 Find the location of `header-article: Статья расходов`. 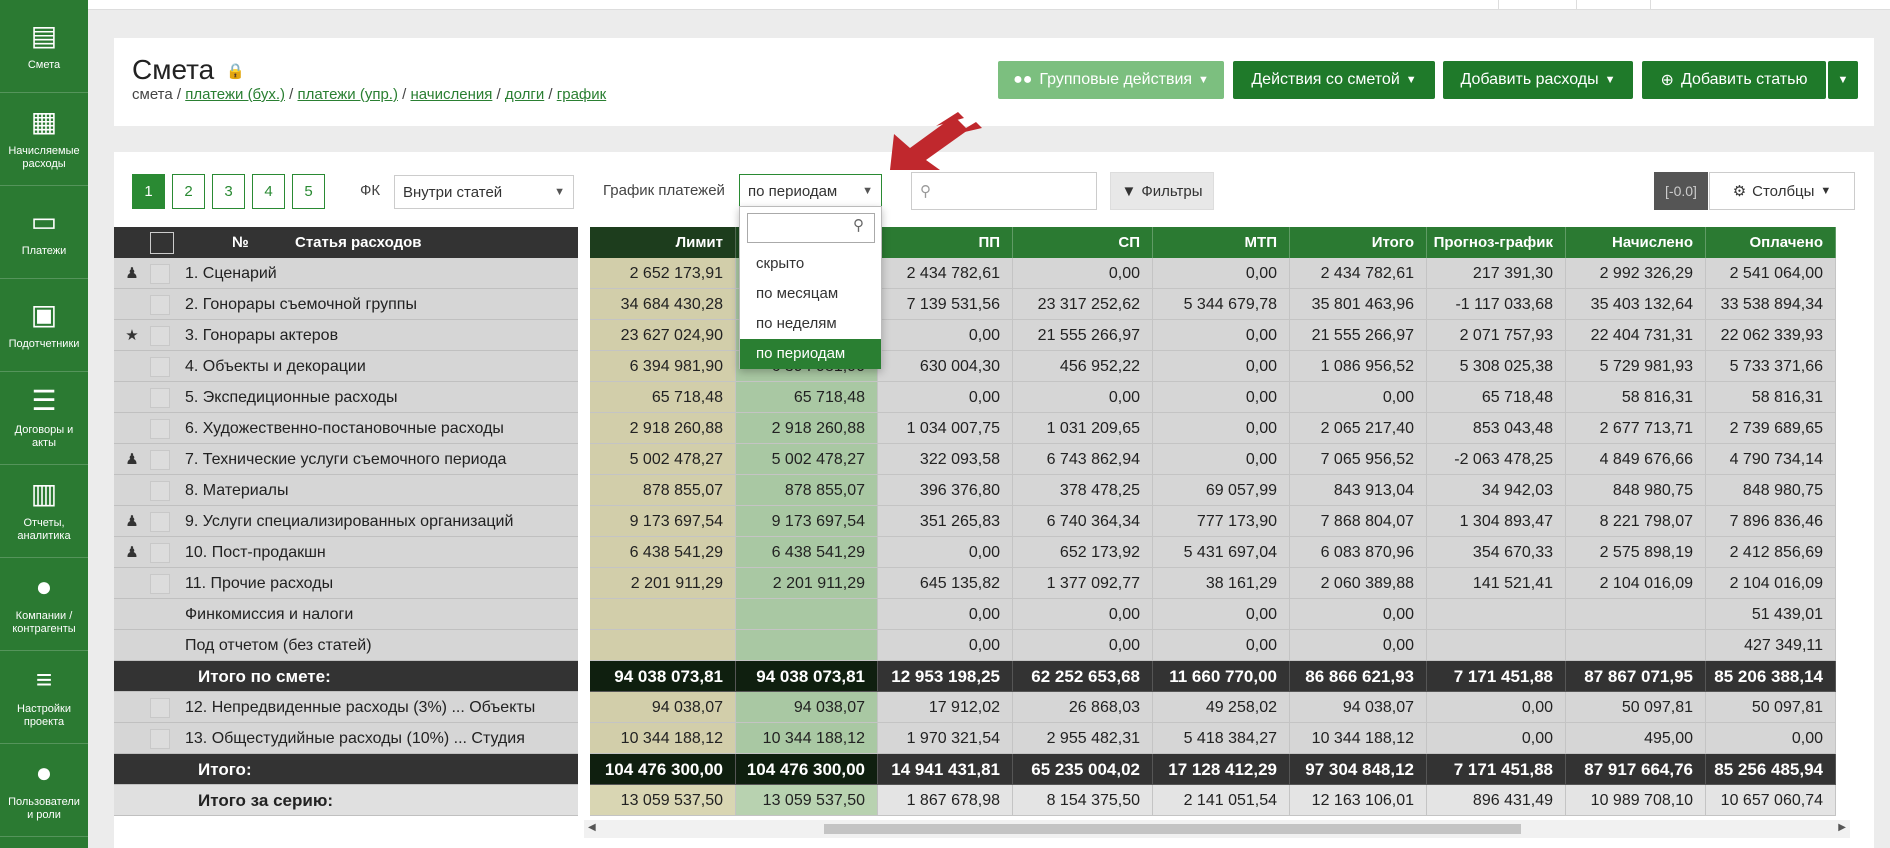

header-article: Статья расходов is located at coordinates (358, 242).